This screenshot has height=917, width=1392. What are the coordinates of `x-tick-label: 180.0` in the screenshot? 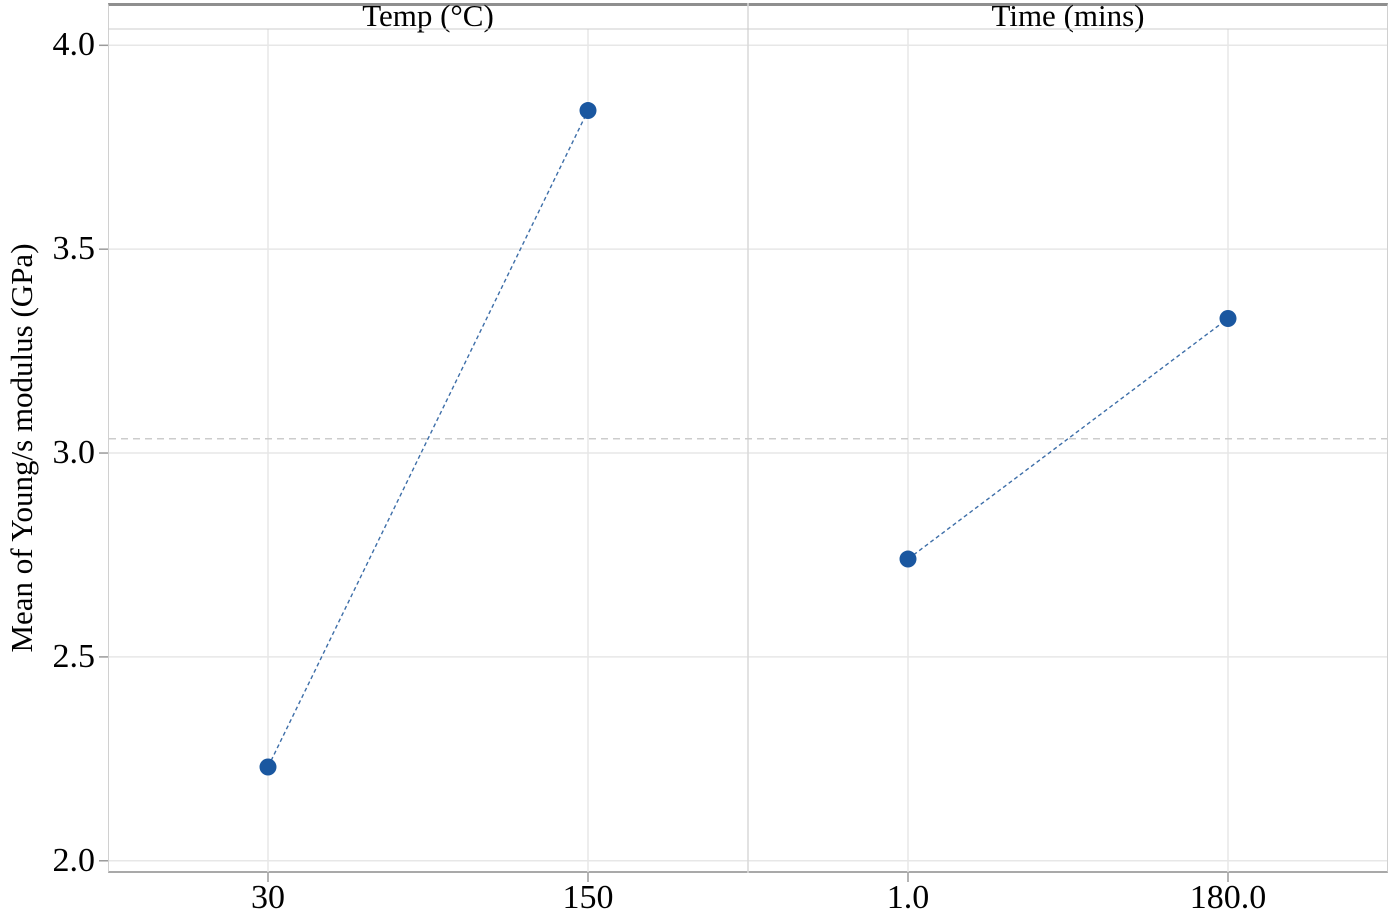 It's located at (1228, 897).